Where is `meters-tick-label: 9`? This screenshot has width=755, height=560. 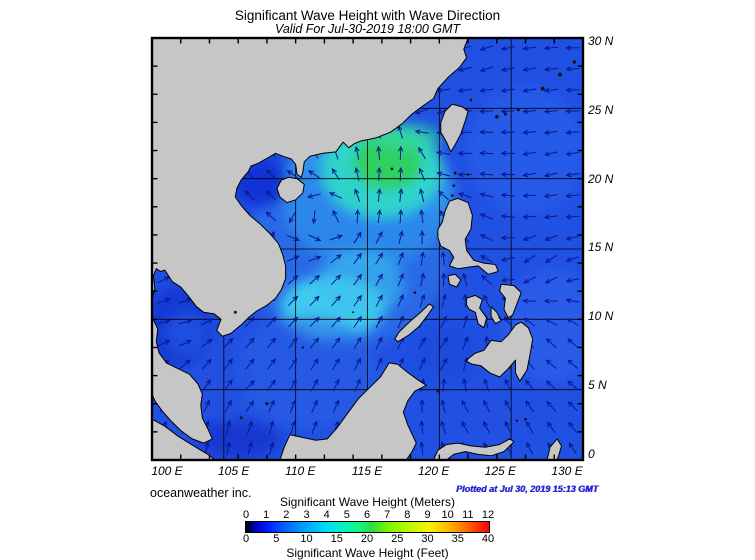
meters-tick-label: 9 is located at coordinates (427, 515).